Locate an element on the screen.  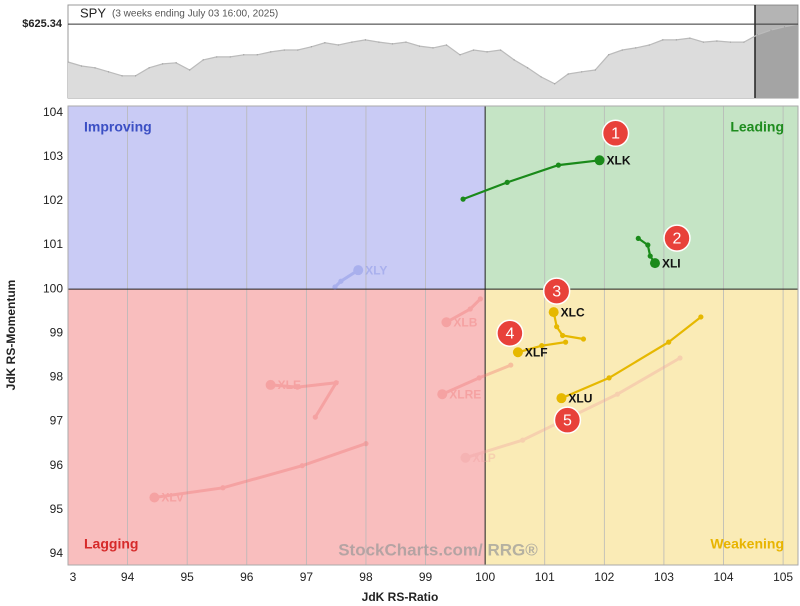
quadrant-label: Lagging is located at coordinates (111, 544).